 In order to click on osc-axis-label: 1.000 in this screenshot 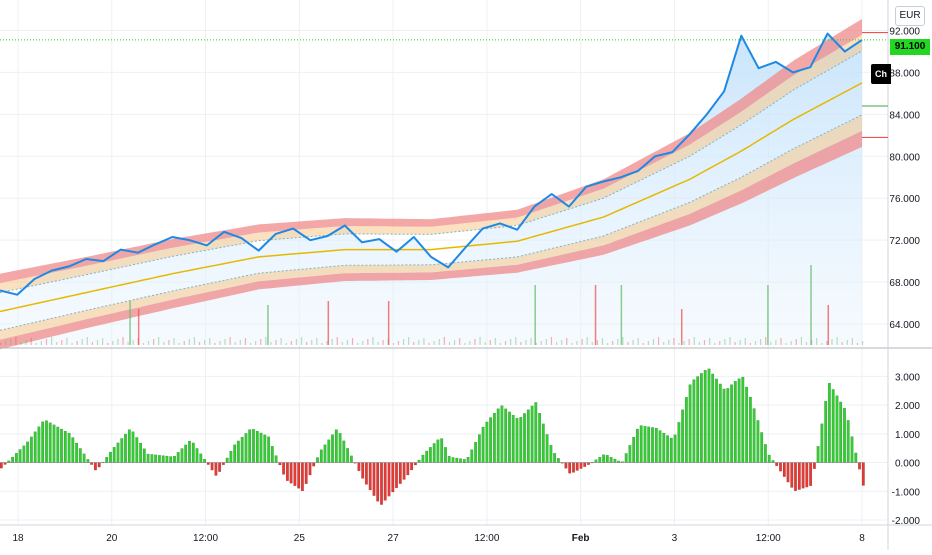, I will do `click(907, 435)`.